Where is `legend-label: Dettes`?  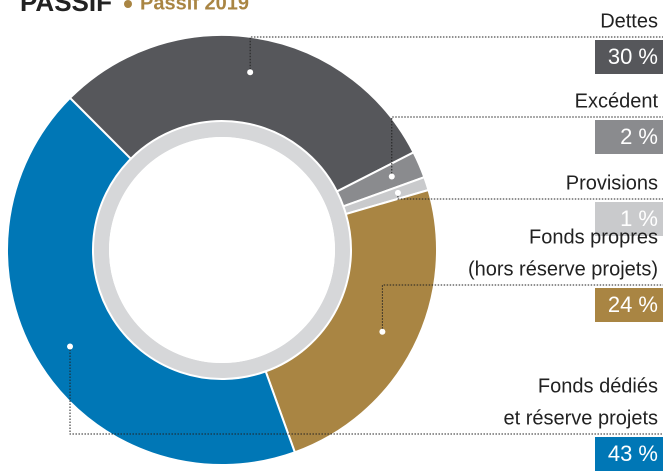 legend-label: Dettes is located at coordinates (629, 21).